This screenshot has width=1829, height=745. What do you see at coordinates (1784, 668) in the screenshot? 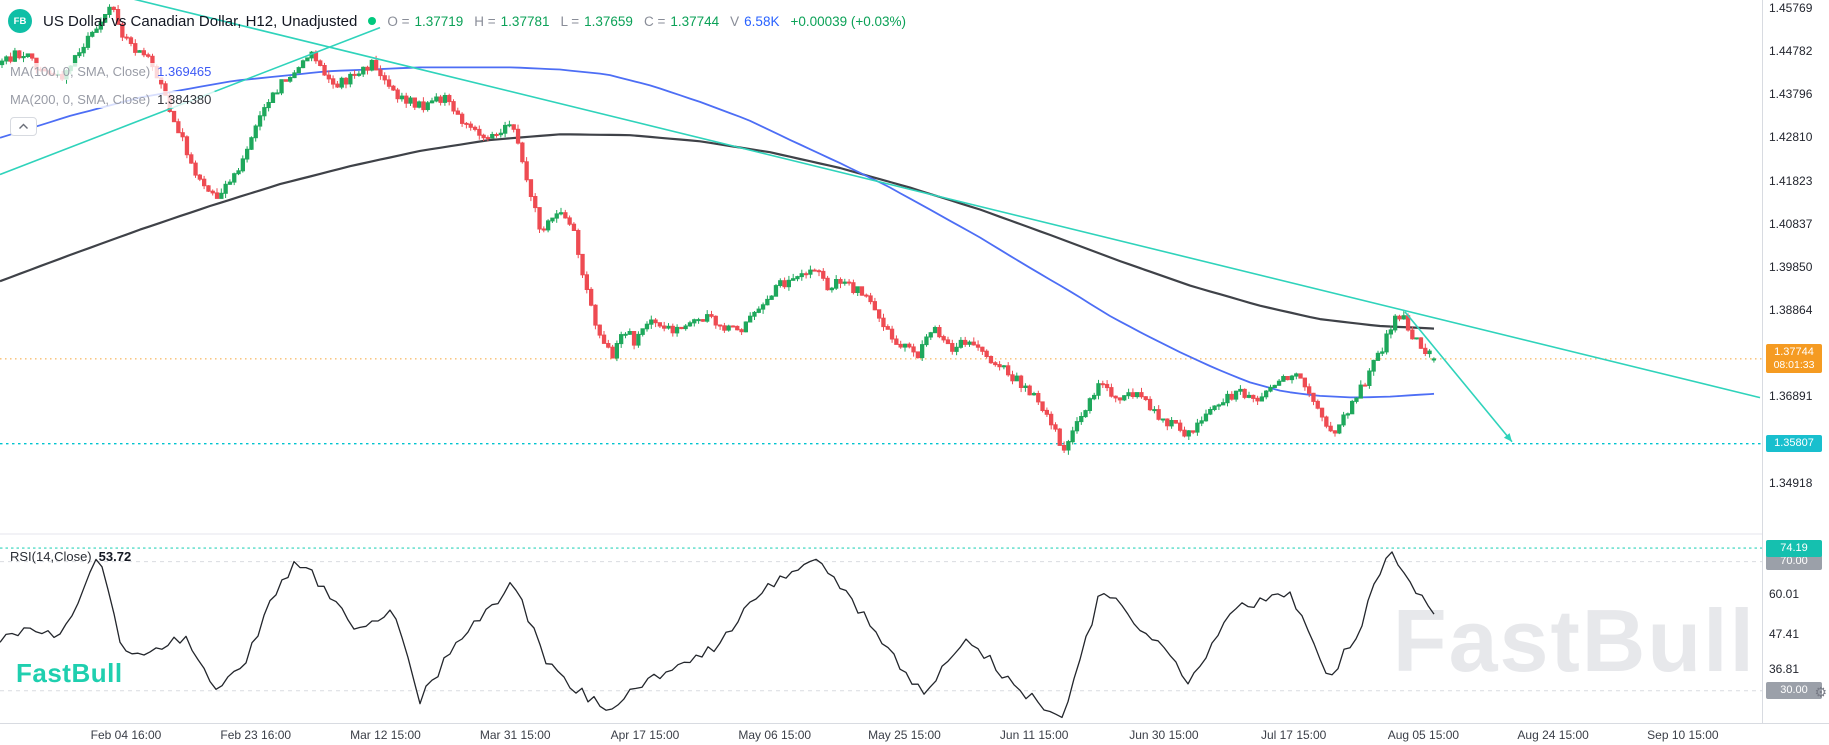
I see `rsi-tick: 36.81` at bounding box center [1784, 668].